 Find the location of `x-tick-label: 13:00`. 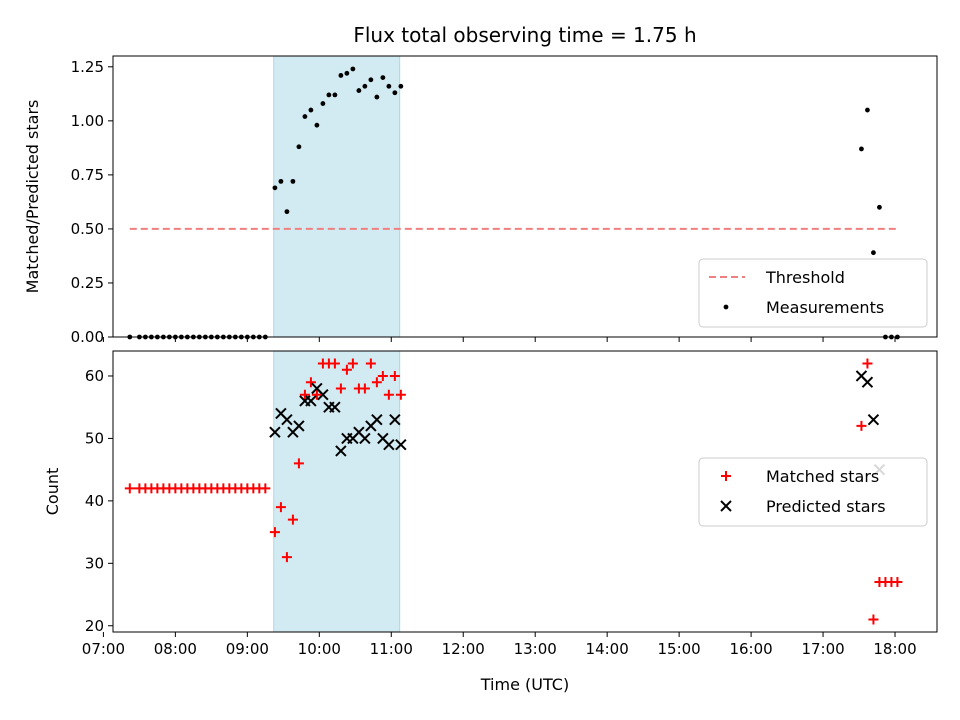

x-tick-label: 13:00 is located at coordinates (535, 649).